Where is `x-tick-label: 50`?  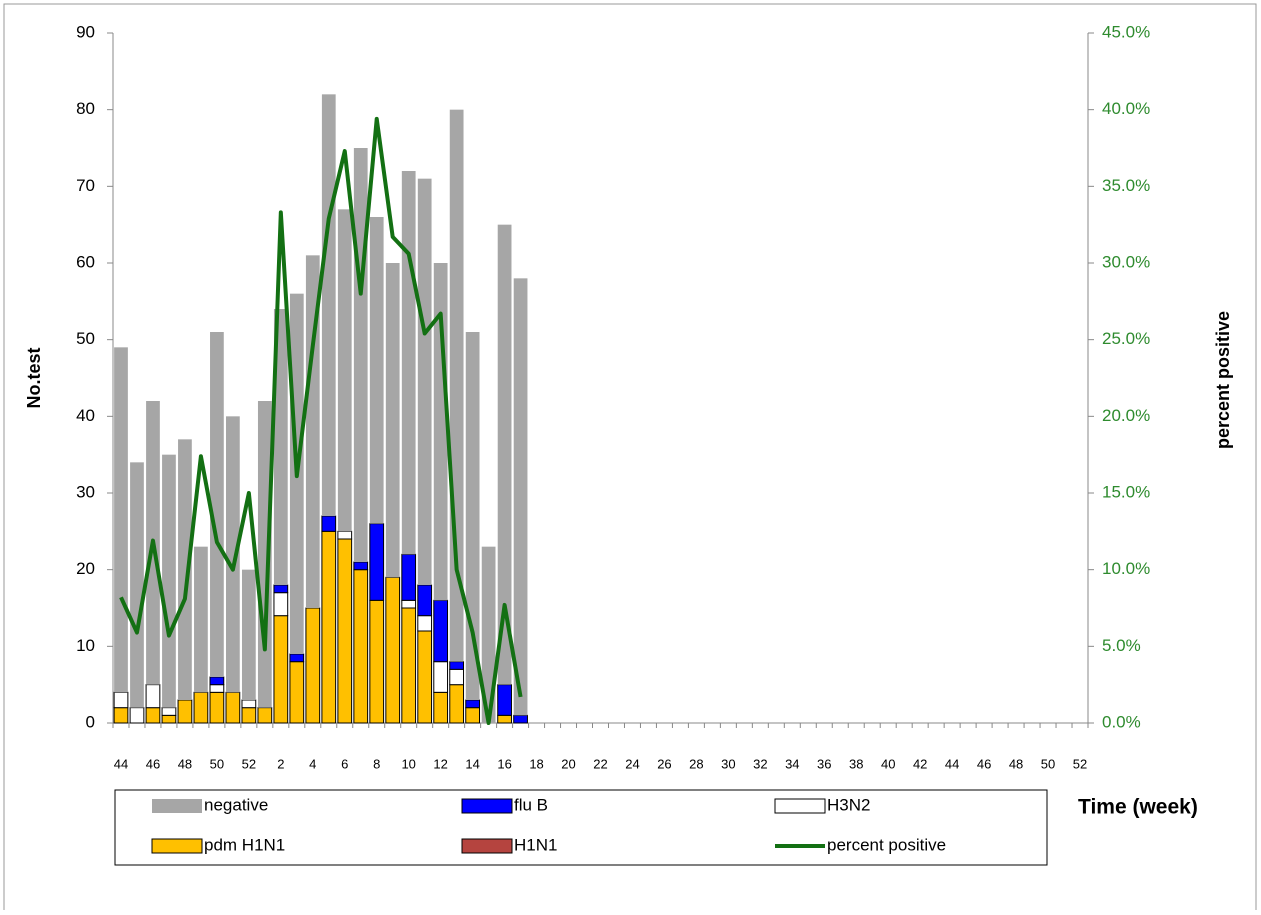
x-tick-label: 50 is located at coordinates (217, 763).